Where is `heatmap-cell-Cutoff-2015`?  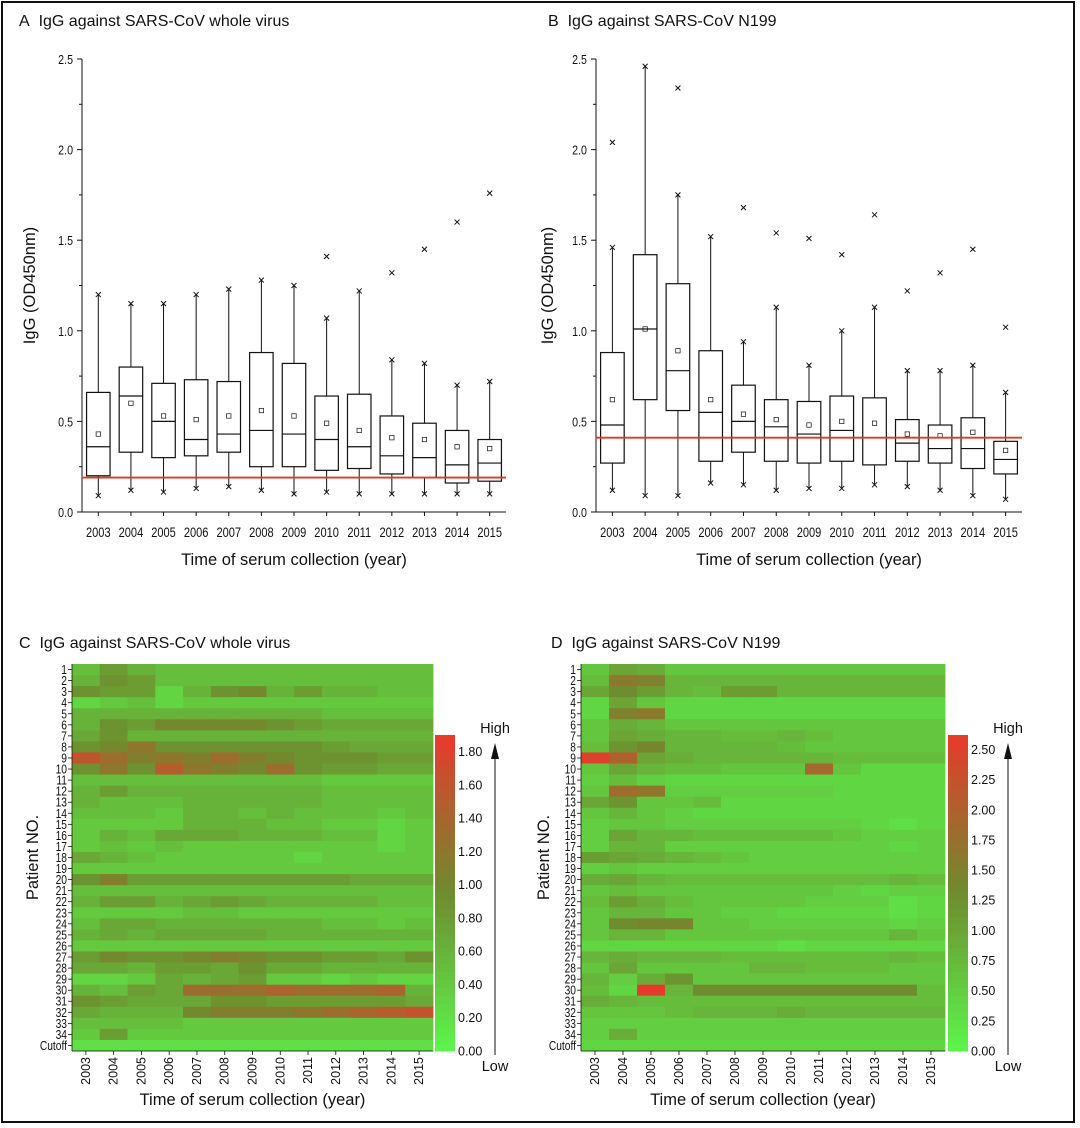
heatmap-cell-Cutoff-2015 is located at coordinates (931, 1045).